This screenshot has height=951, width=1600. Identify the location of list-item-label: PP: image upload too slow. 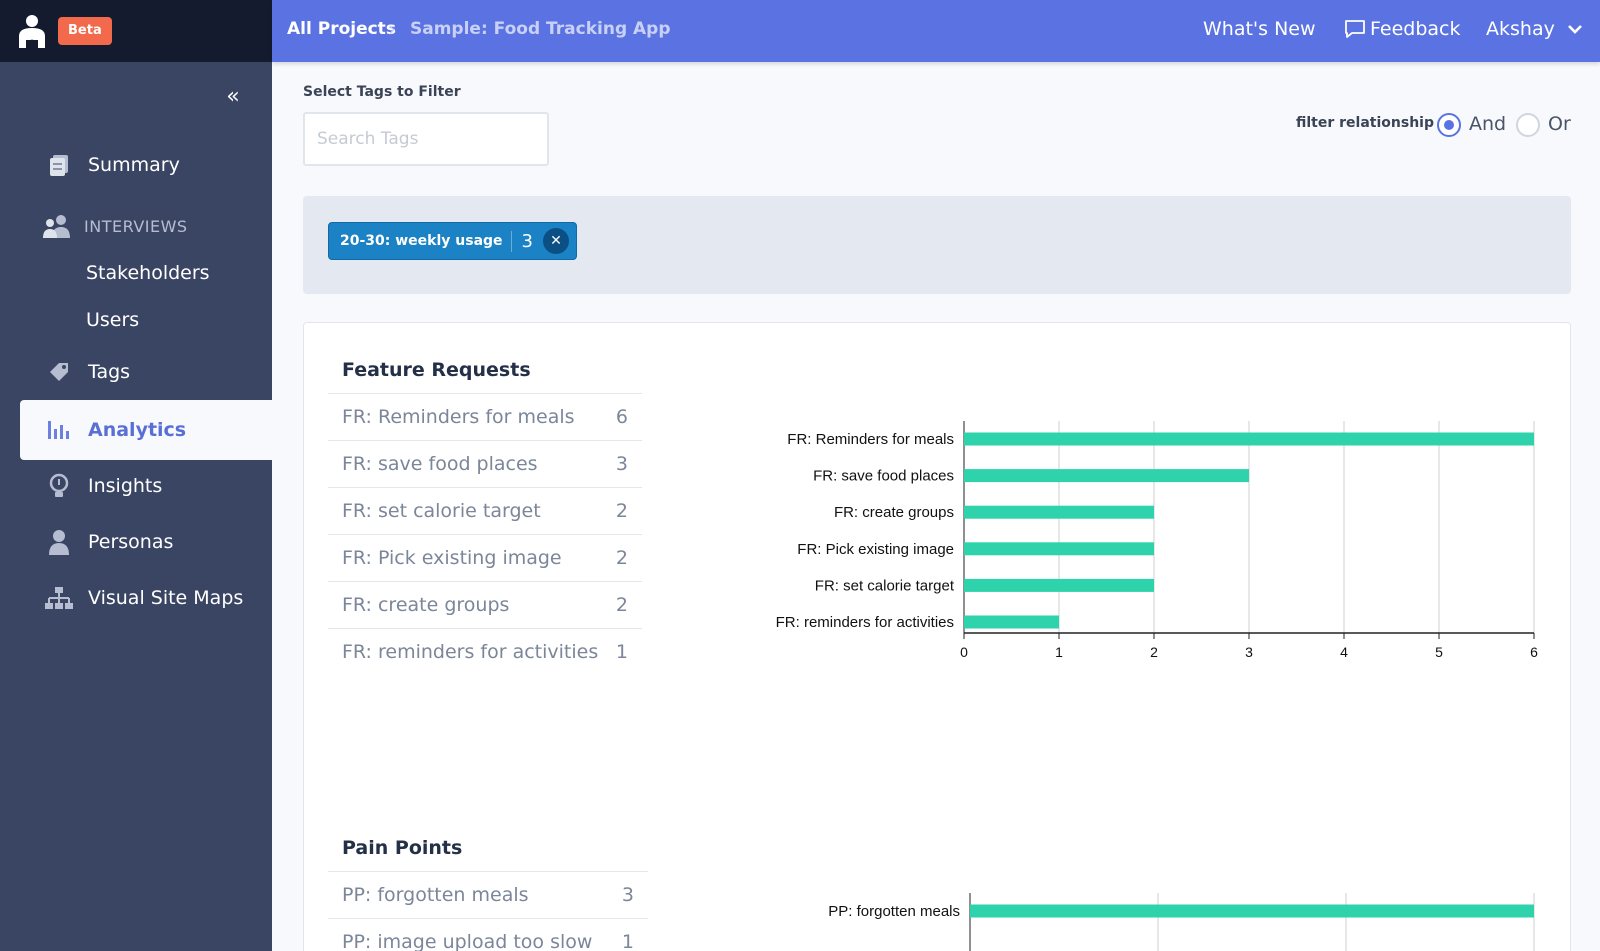
(467, 941).